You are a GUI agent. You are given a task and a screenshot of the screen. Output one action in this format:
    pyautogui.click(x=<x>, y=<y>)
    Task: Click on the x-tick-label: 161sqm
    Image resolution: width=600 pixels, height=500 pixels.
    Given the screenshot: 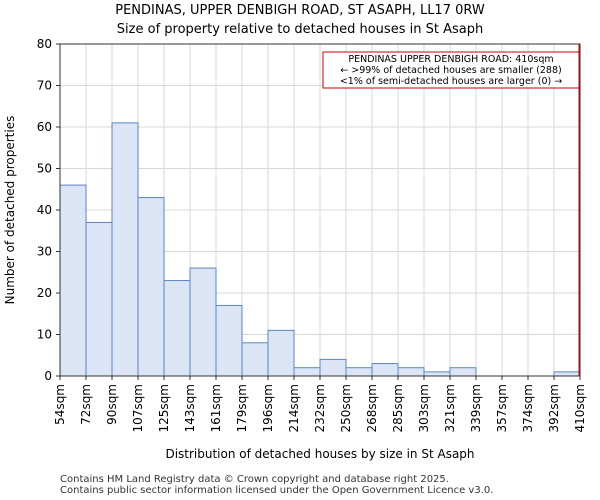 What is the action you would take?
    pyautogui.click(x=216, y=408)
    